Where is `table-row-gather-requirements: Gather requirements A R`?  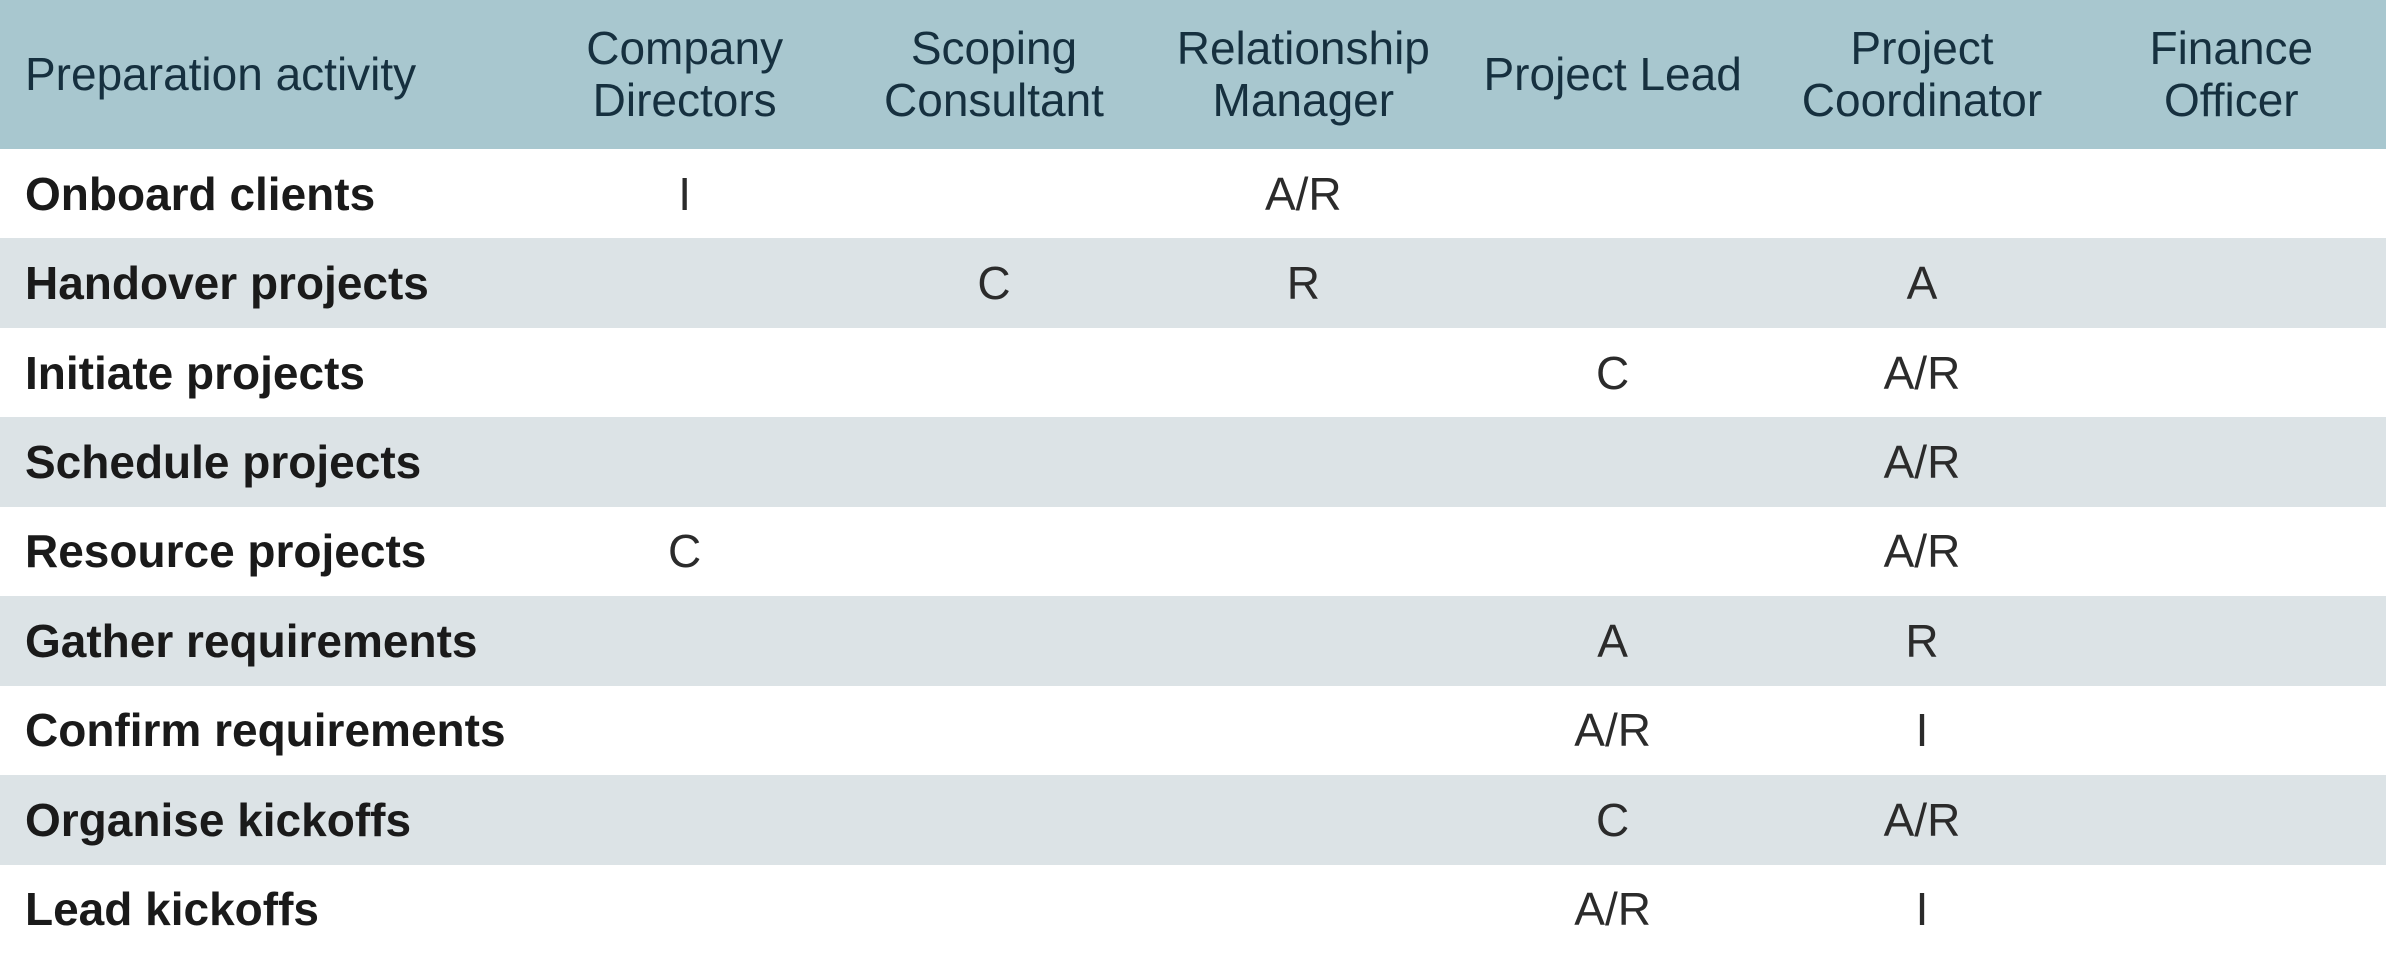 table-row-gather-requirements: Gather requirements A R is located at coordinates (1193, 641).